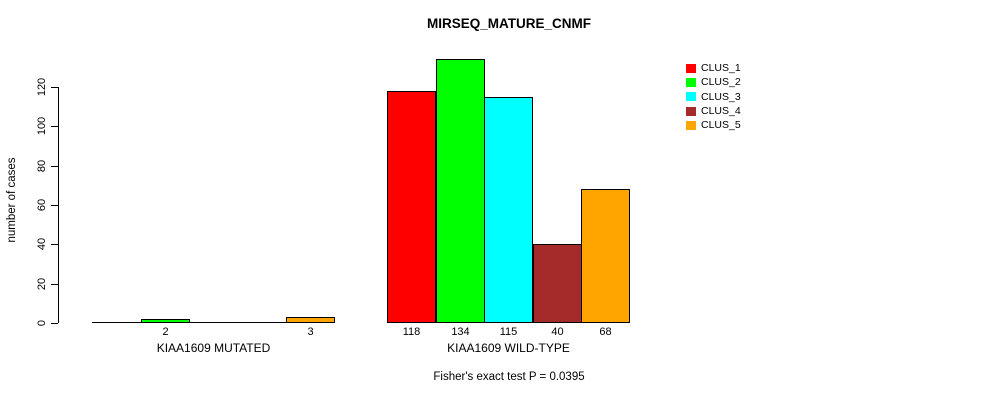 The height and width of the screenshot is (400, 990). I want to click on bar-clus_2-group1, so click(165, 321).